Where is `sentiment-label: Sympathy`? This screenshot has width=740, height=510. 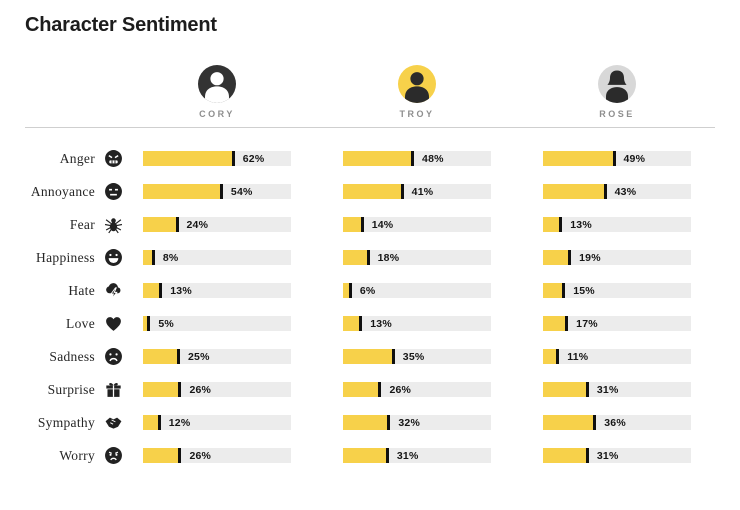 sentiment-label: Sympathy is located at coordinates (66, 422).